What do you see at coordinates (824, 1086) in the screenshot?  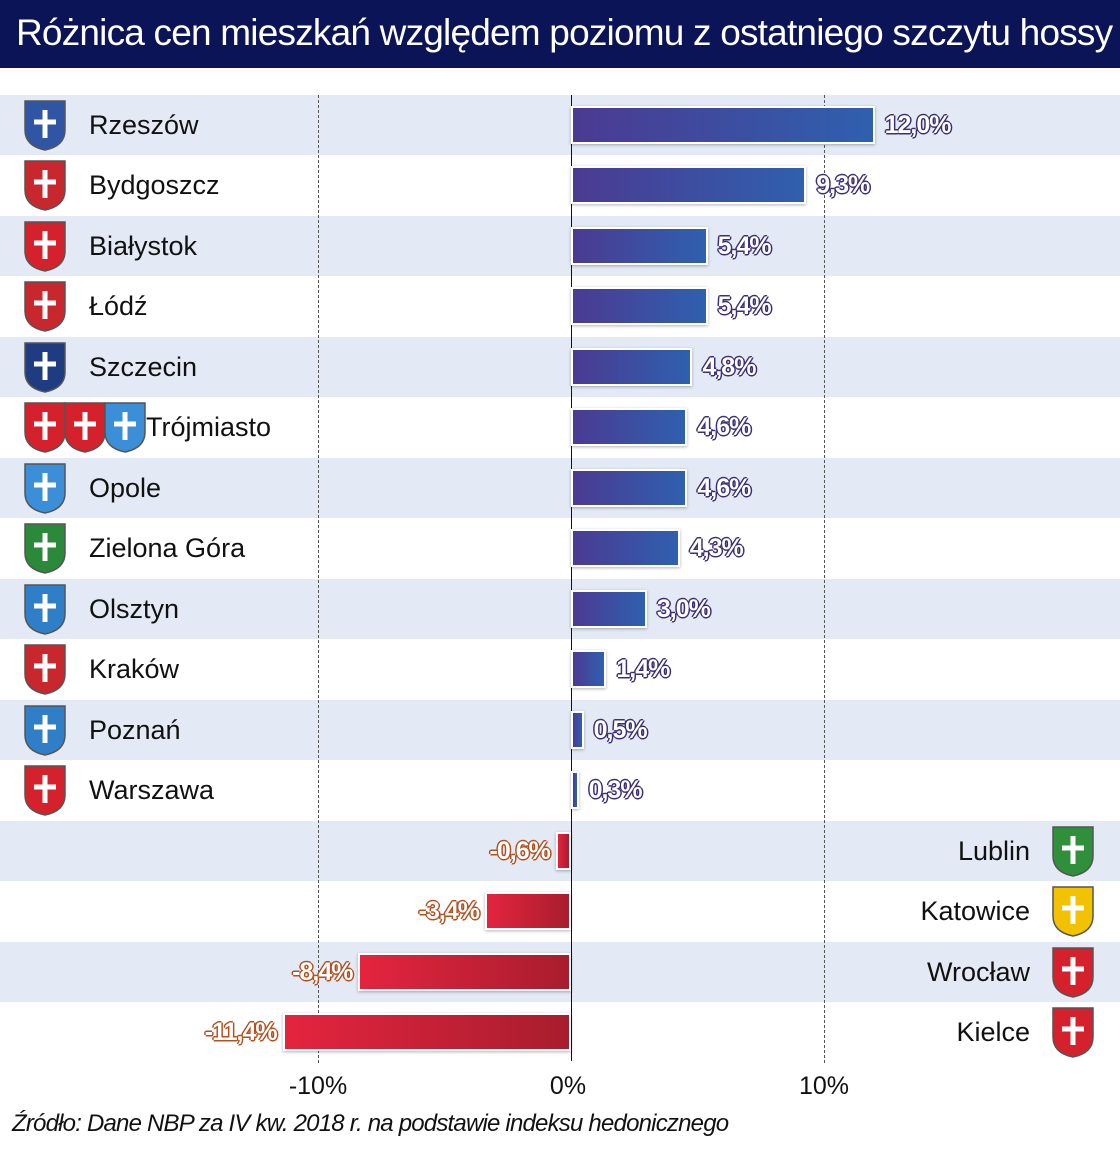 I see `tick-label: 10%` at bounding box center [824, 1086].